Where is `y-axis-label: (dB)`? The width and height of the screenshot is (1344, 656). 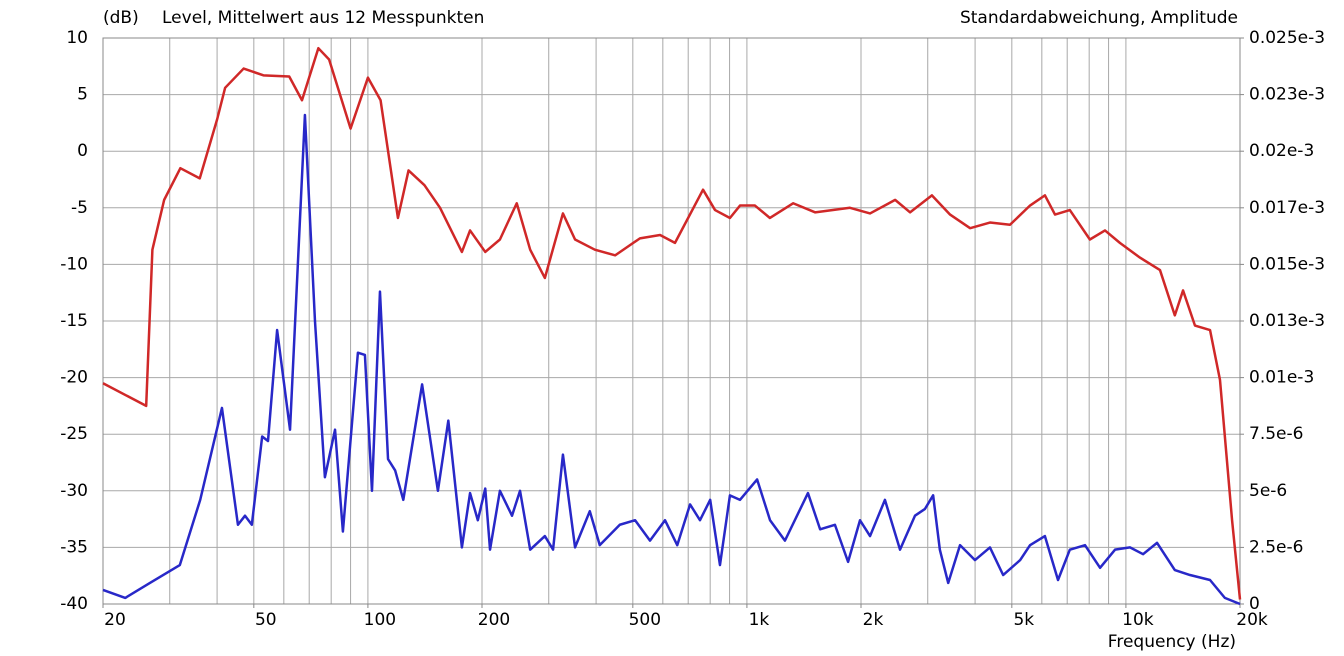
y-axis-label: (dB) is located at coordinates (121, 18).